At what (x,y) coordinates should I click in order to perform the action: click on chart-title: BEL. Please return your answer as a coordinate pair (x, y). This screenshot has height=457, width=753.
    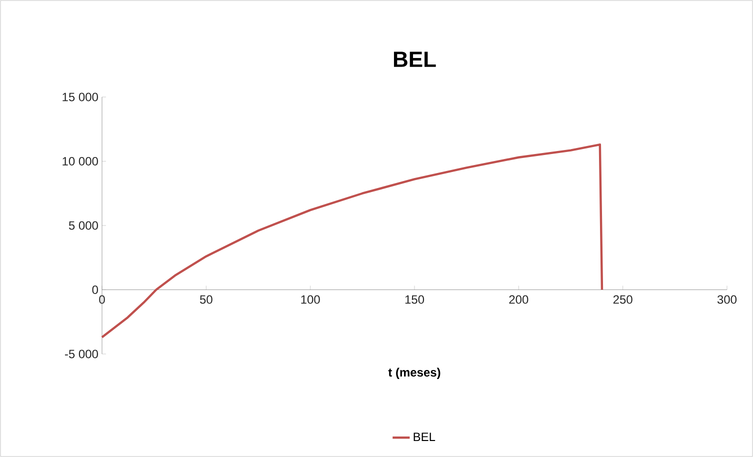
    Looking at the image, I should click on (415, 59).